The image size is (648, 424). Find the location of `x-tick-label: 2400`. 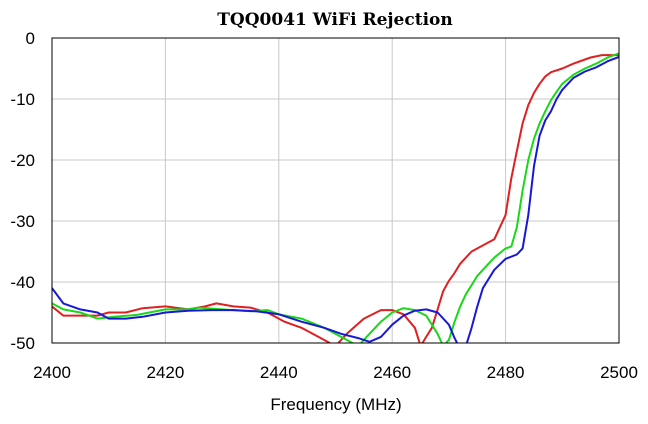

x-tick-label: 2400 is located at coordinates (52, 372).